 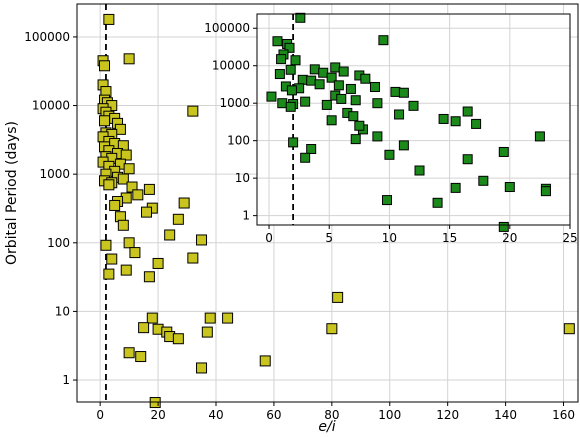 What do you see at coordinates (509, 238) in the screenshot?
I see `inset-x-tick-label: 20` at bounding box center [509, 238].